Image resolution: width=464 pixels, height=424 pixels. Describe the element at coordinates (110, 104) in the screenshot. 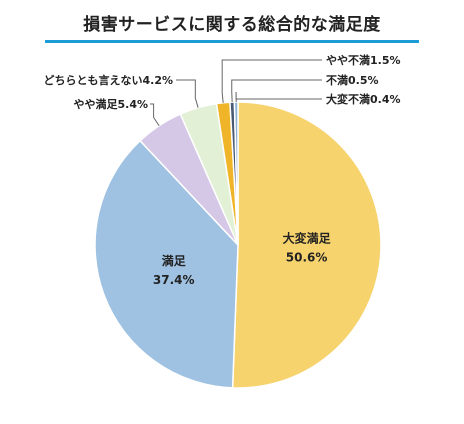

I see `slice-label-3: やや満足5.4%` at that location.